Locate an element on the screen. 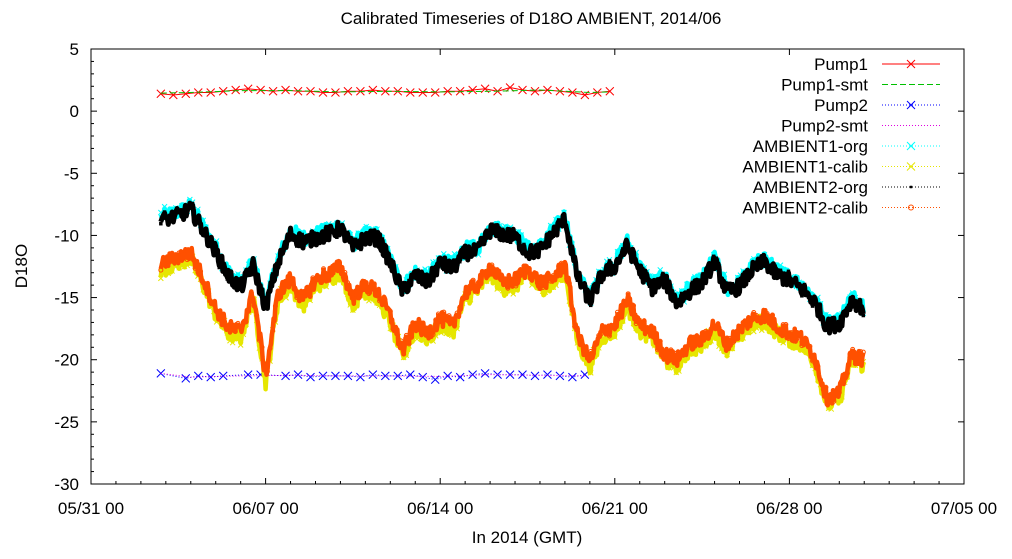  series-pump2-smt is located at coordinates (372, 375).